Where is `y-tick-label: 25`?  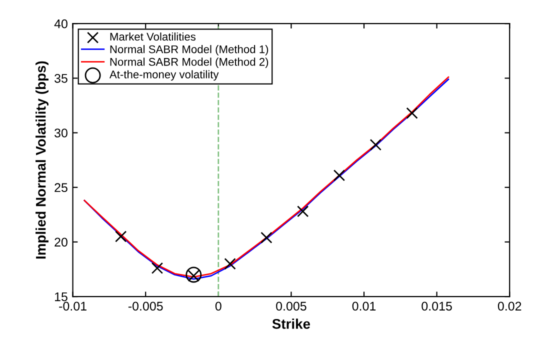
y-tick-label: 25 is located at coordinates (61, 187).